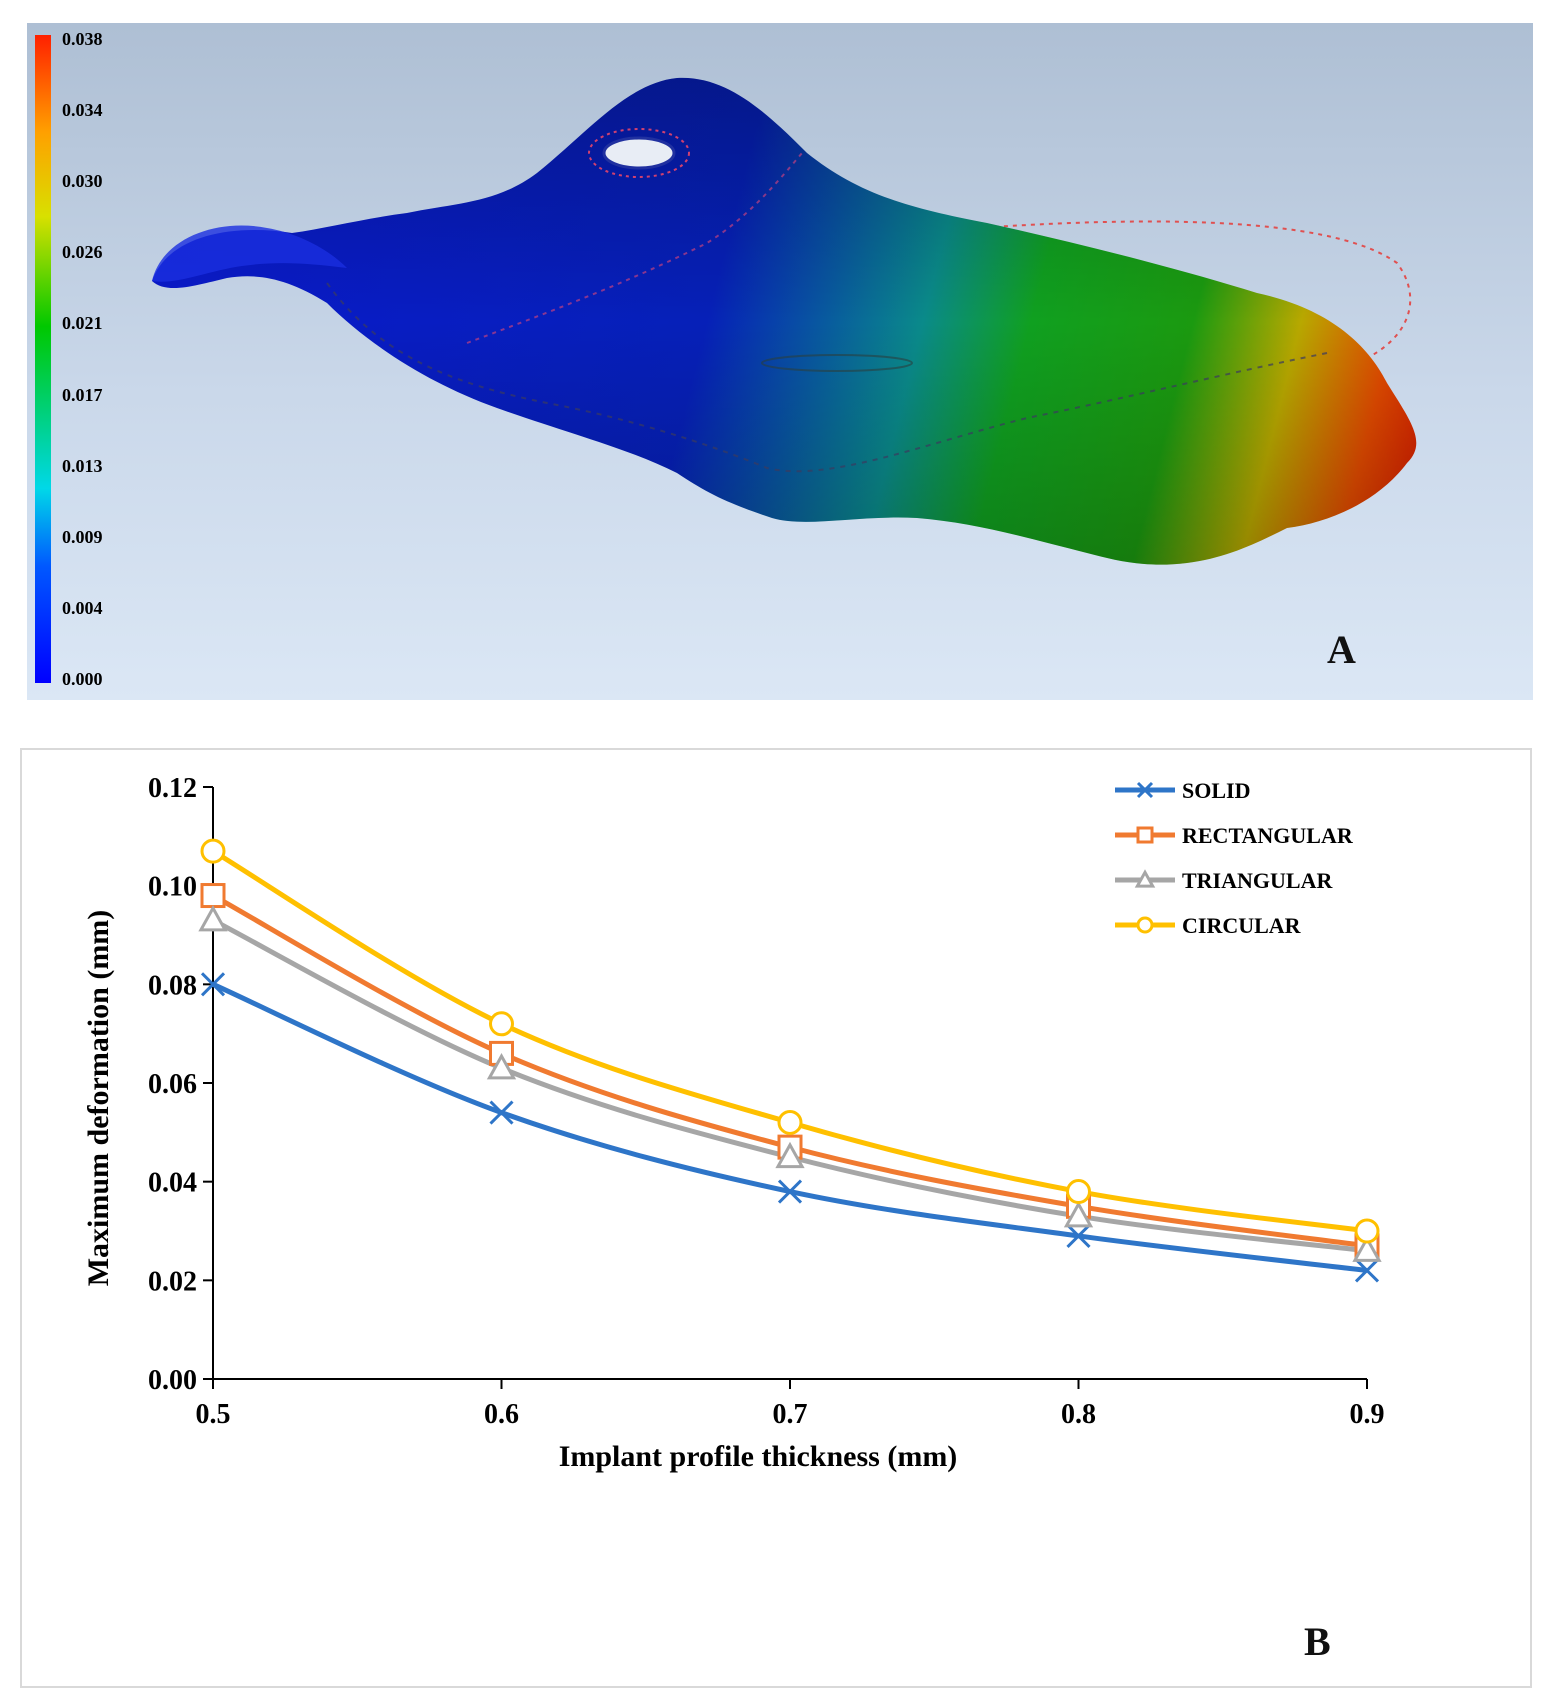 The width and height of the screenshot is (1545, 1700). What do you see at coordinates (82, 679) in the screenshot?
I see `colorbar-tick-label: 0.000` at bounding box center [82, 679].